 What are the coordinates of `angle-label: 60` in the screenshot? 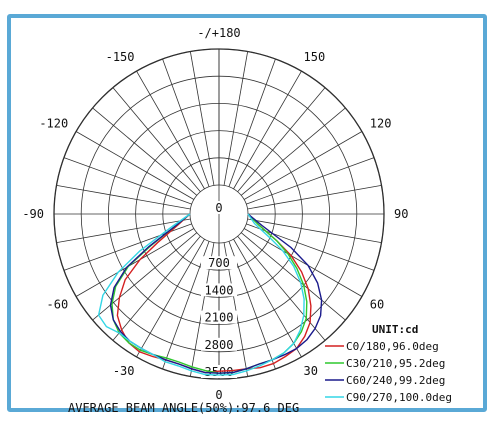 It's located at (377, 305).